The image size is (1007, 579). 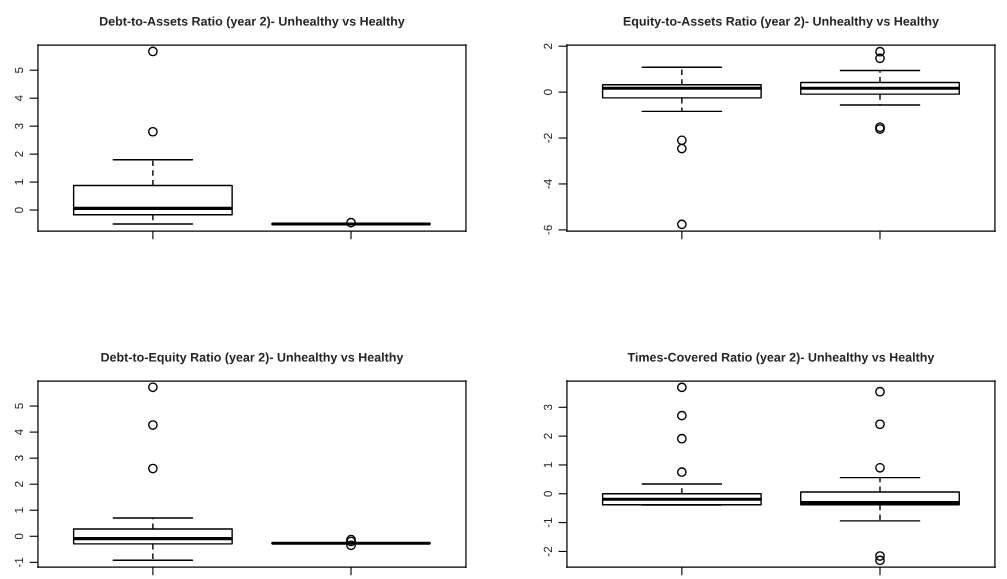 I want to click on chart-title: Debt-to-Assets Ratio (year 2)- Unhealthy vs Healthy, so click(x=252, y=22).